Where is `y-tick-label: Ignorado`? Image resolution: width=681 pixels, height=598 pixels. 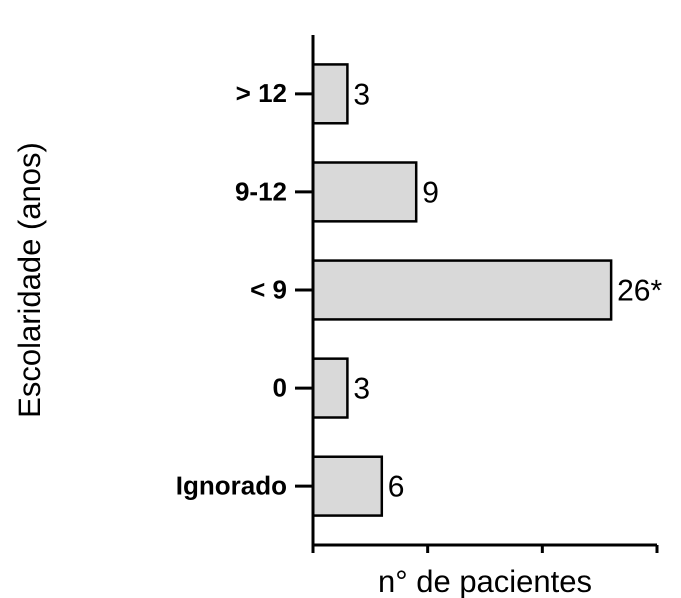
y-tick-label: Ignorado is located at coordinates (231, 485).